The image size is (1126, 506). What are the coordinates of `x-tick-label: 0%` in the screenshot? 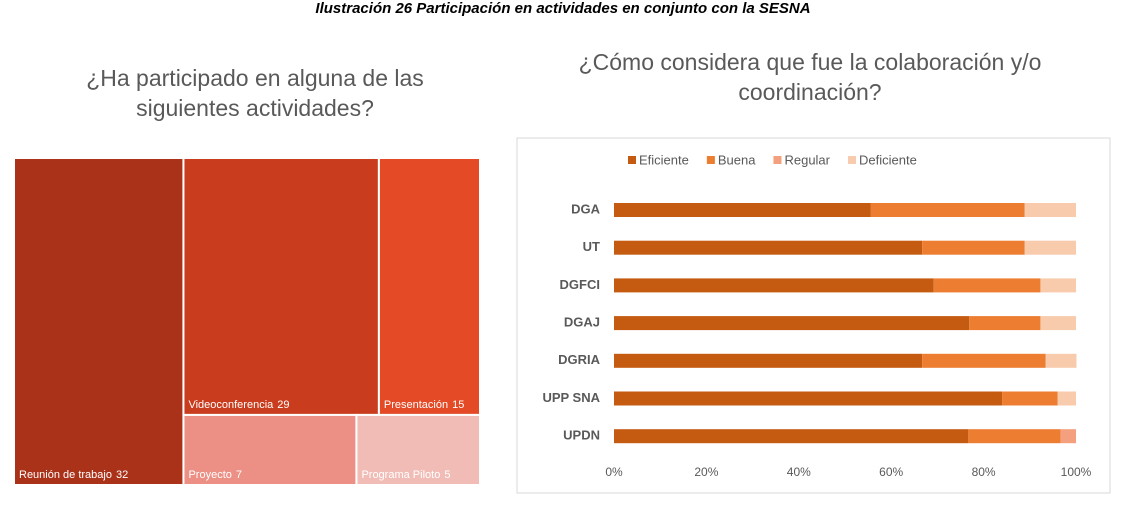 It's located at (614, 472).